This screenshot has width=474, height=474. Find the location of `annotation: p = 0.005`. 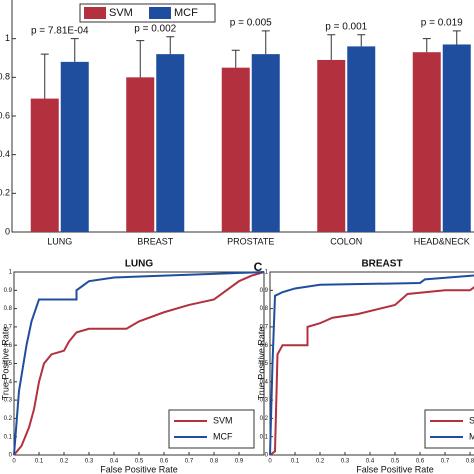

annotation: p = 0.005 is located at coordinates (251, 23).